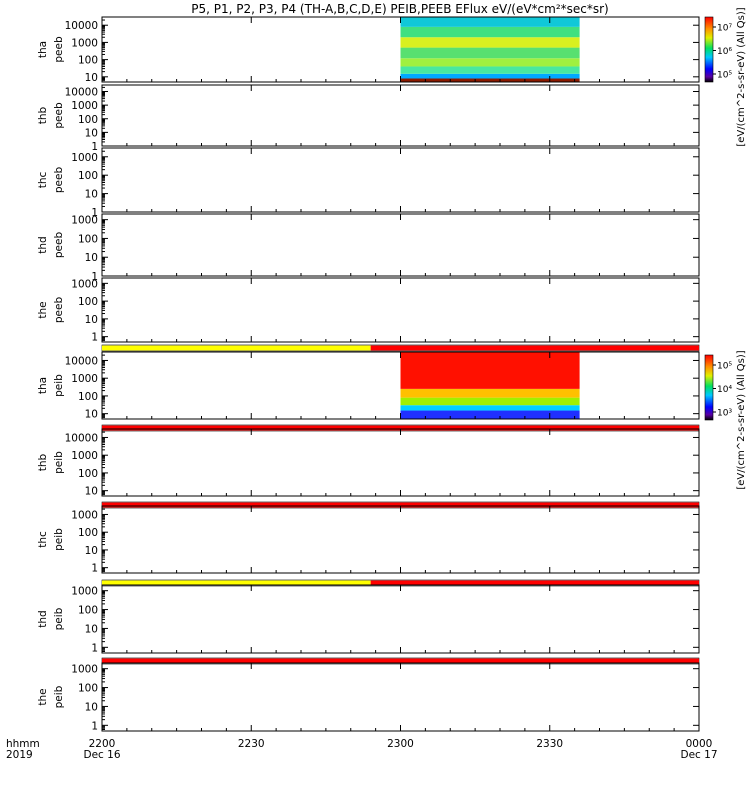 Image resolution: width=750 pixels, height=800 pixels. Describe the element at coordinates (724, 52) in the screenshot. I see `colorbar-tick-label: 10⁶` at that location.